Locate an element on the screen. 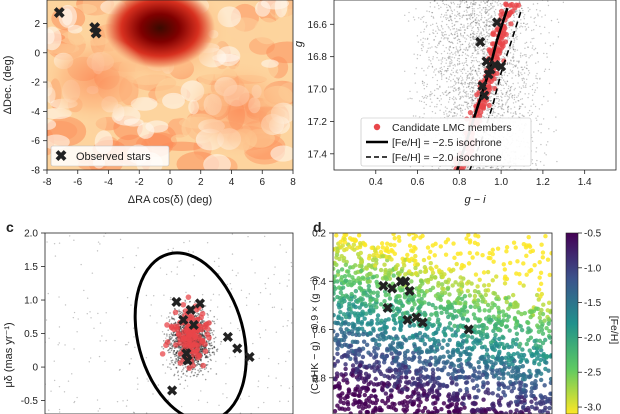 This screenshot has width=620, height=414. a-xtick-label: 2 is located at coordinates (201, 182).